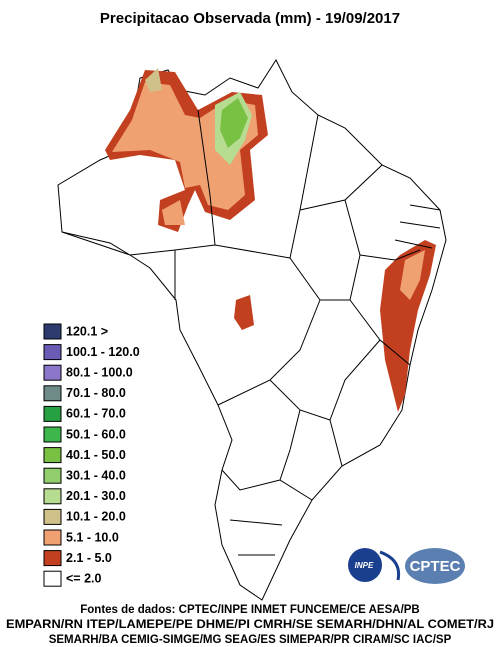  Describe the element at coordinates (96, 414) in the screenshot. I see `legend-label: 60.1 - 70.0` at that location.